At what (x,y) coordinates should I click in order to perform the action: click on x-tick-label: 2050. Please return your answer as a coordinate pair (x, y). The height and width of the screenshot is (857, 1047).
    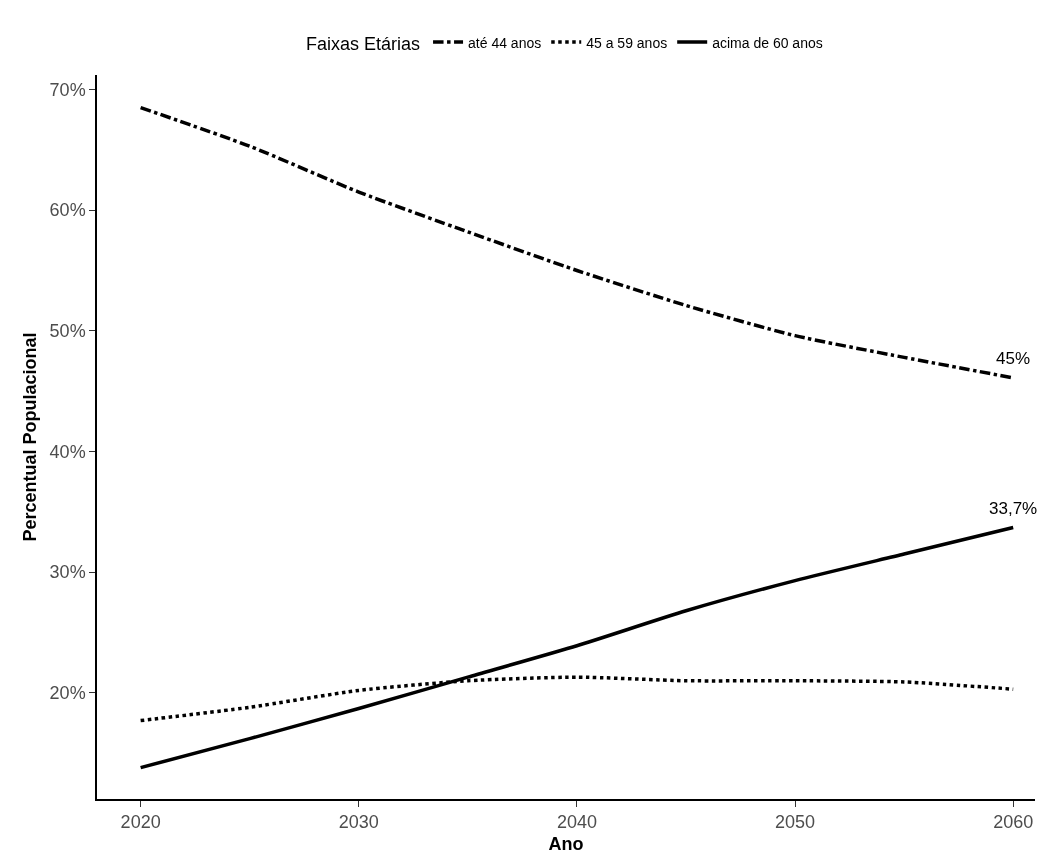
    Looking at the image, I should click on (795, 822).